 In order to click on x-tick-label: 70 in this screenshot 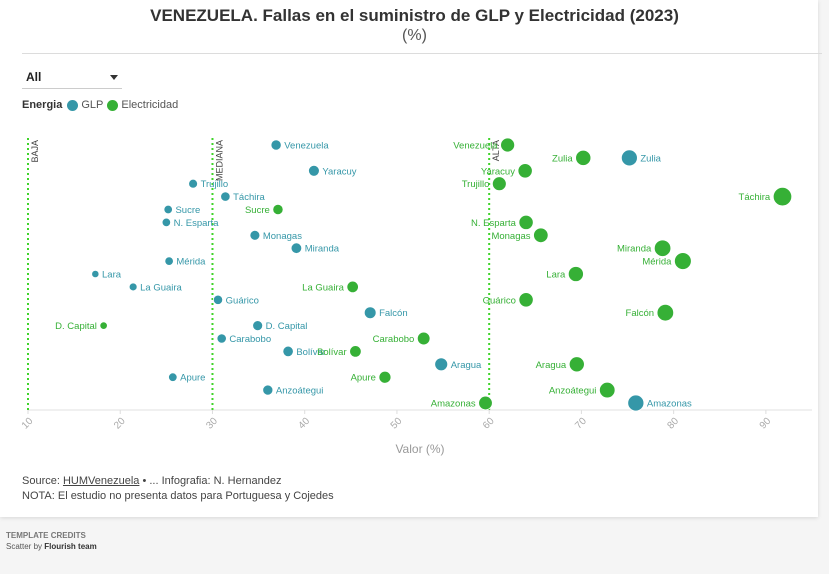, I will do `click(581, 424)`.